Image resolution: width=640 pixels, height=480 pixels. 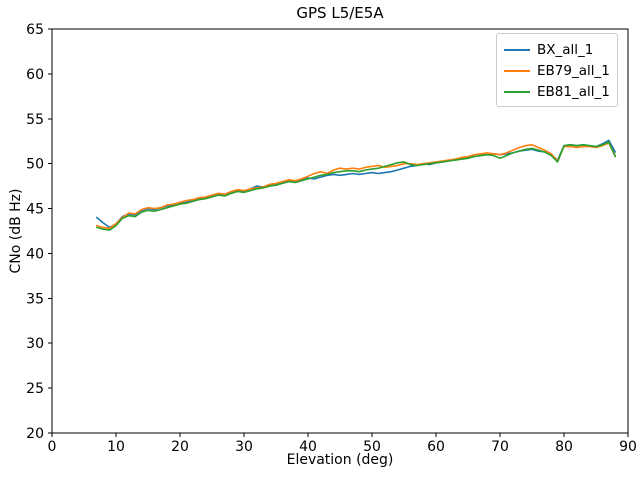 What do you see at coordinates (573, 70) in the screenshot?
I see `legend-label: EB79_all_1` at bounding box center [573, 70].